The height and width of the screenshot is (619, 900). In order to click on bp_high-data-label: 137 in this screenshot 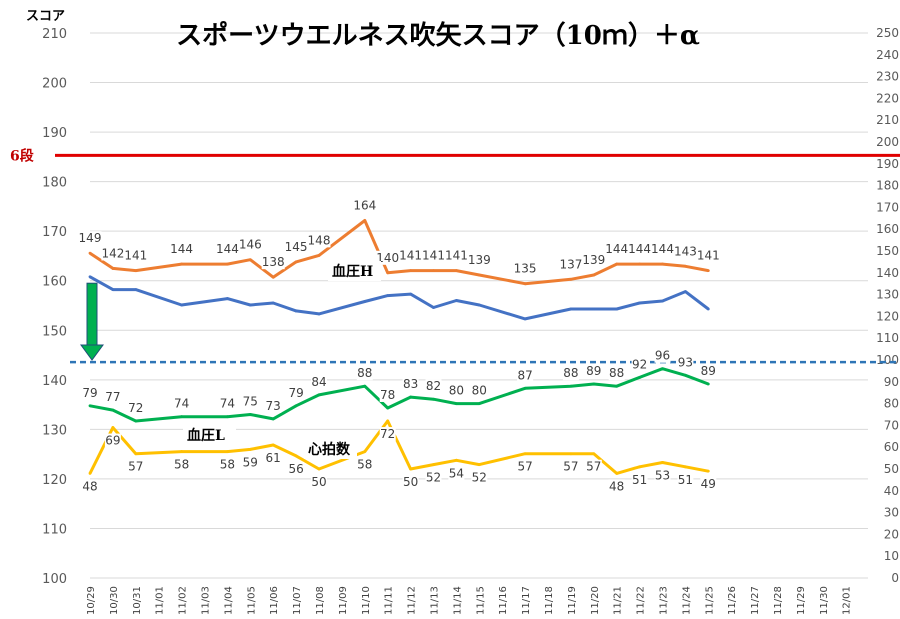, I will do `click(570, 264)`.